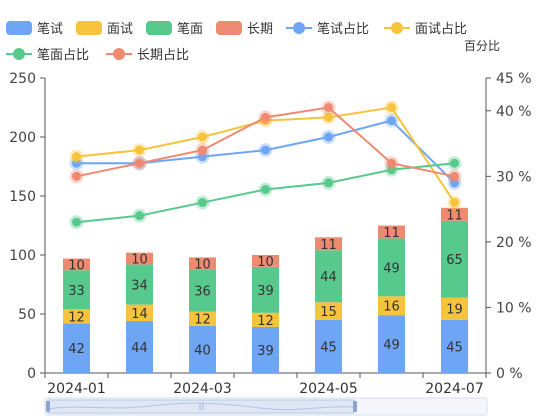 Image resolution: width=550 pixels, height=420 pixels. I want to click on bar-value-label: 14, so click(139, 314).